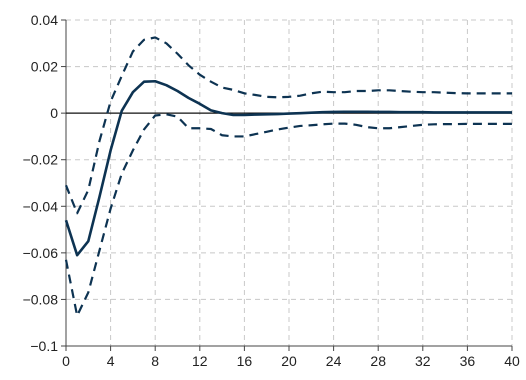 The width and height of the screenshot is (526, 380). I want to click on x-tick-label-6: 24, so click(334, 361).